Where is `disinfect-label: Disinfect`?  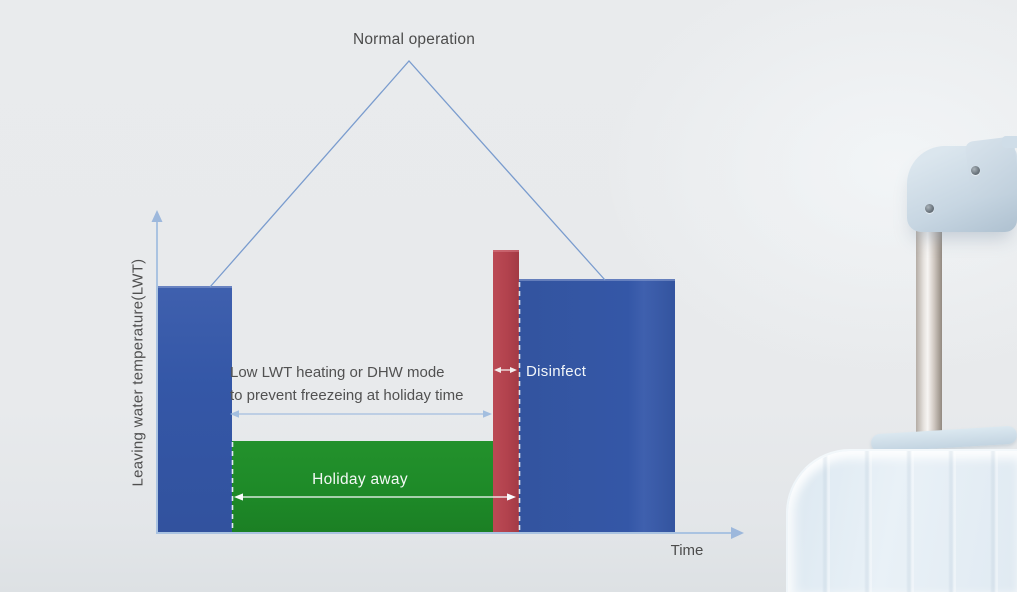 disinfect-label: Disinfect is located at coordinates (556, 371).